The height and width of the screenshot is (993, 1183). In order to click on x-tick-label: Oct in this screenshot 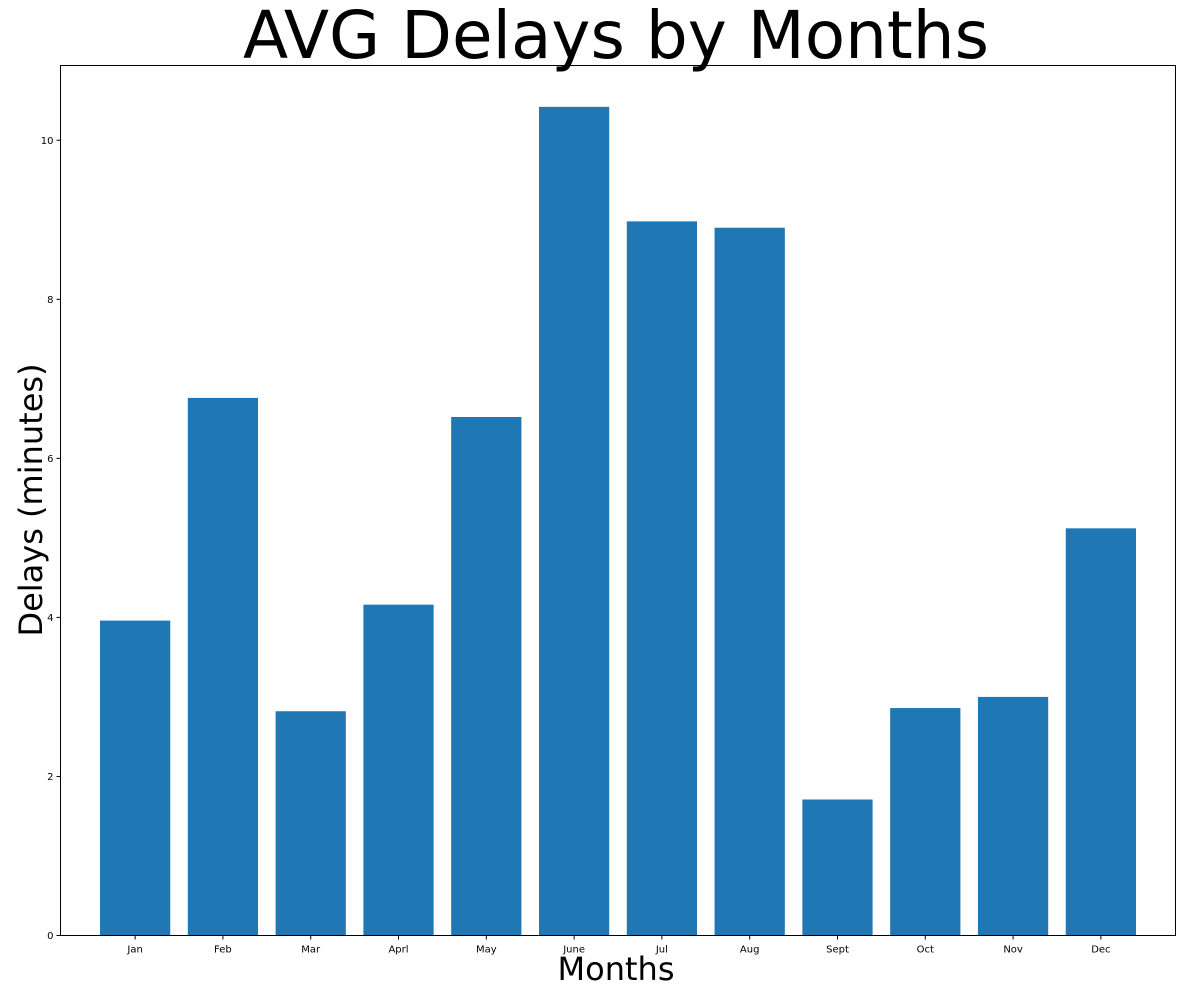, I will do `click(925, 950)`.